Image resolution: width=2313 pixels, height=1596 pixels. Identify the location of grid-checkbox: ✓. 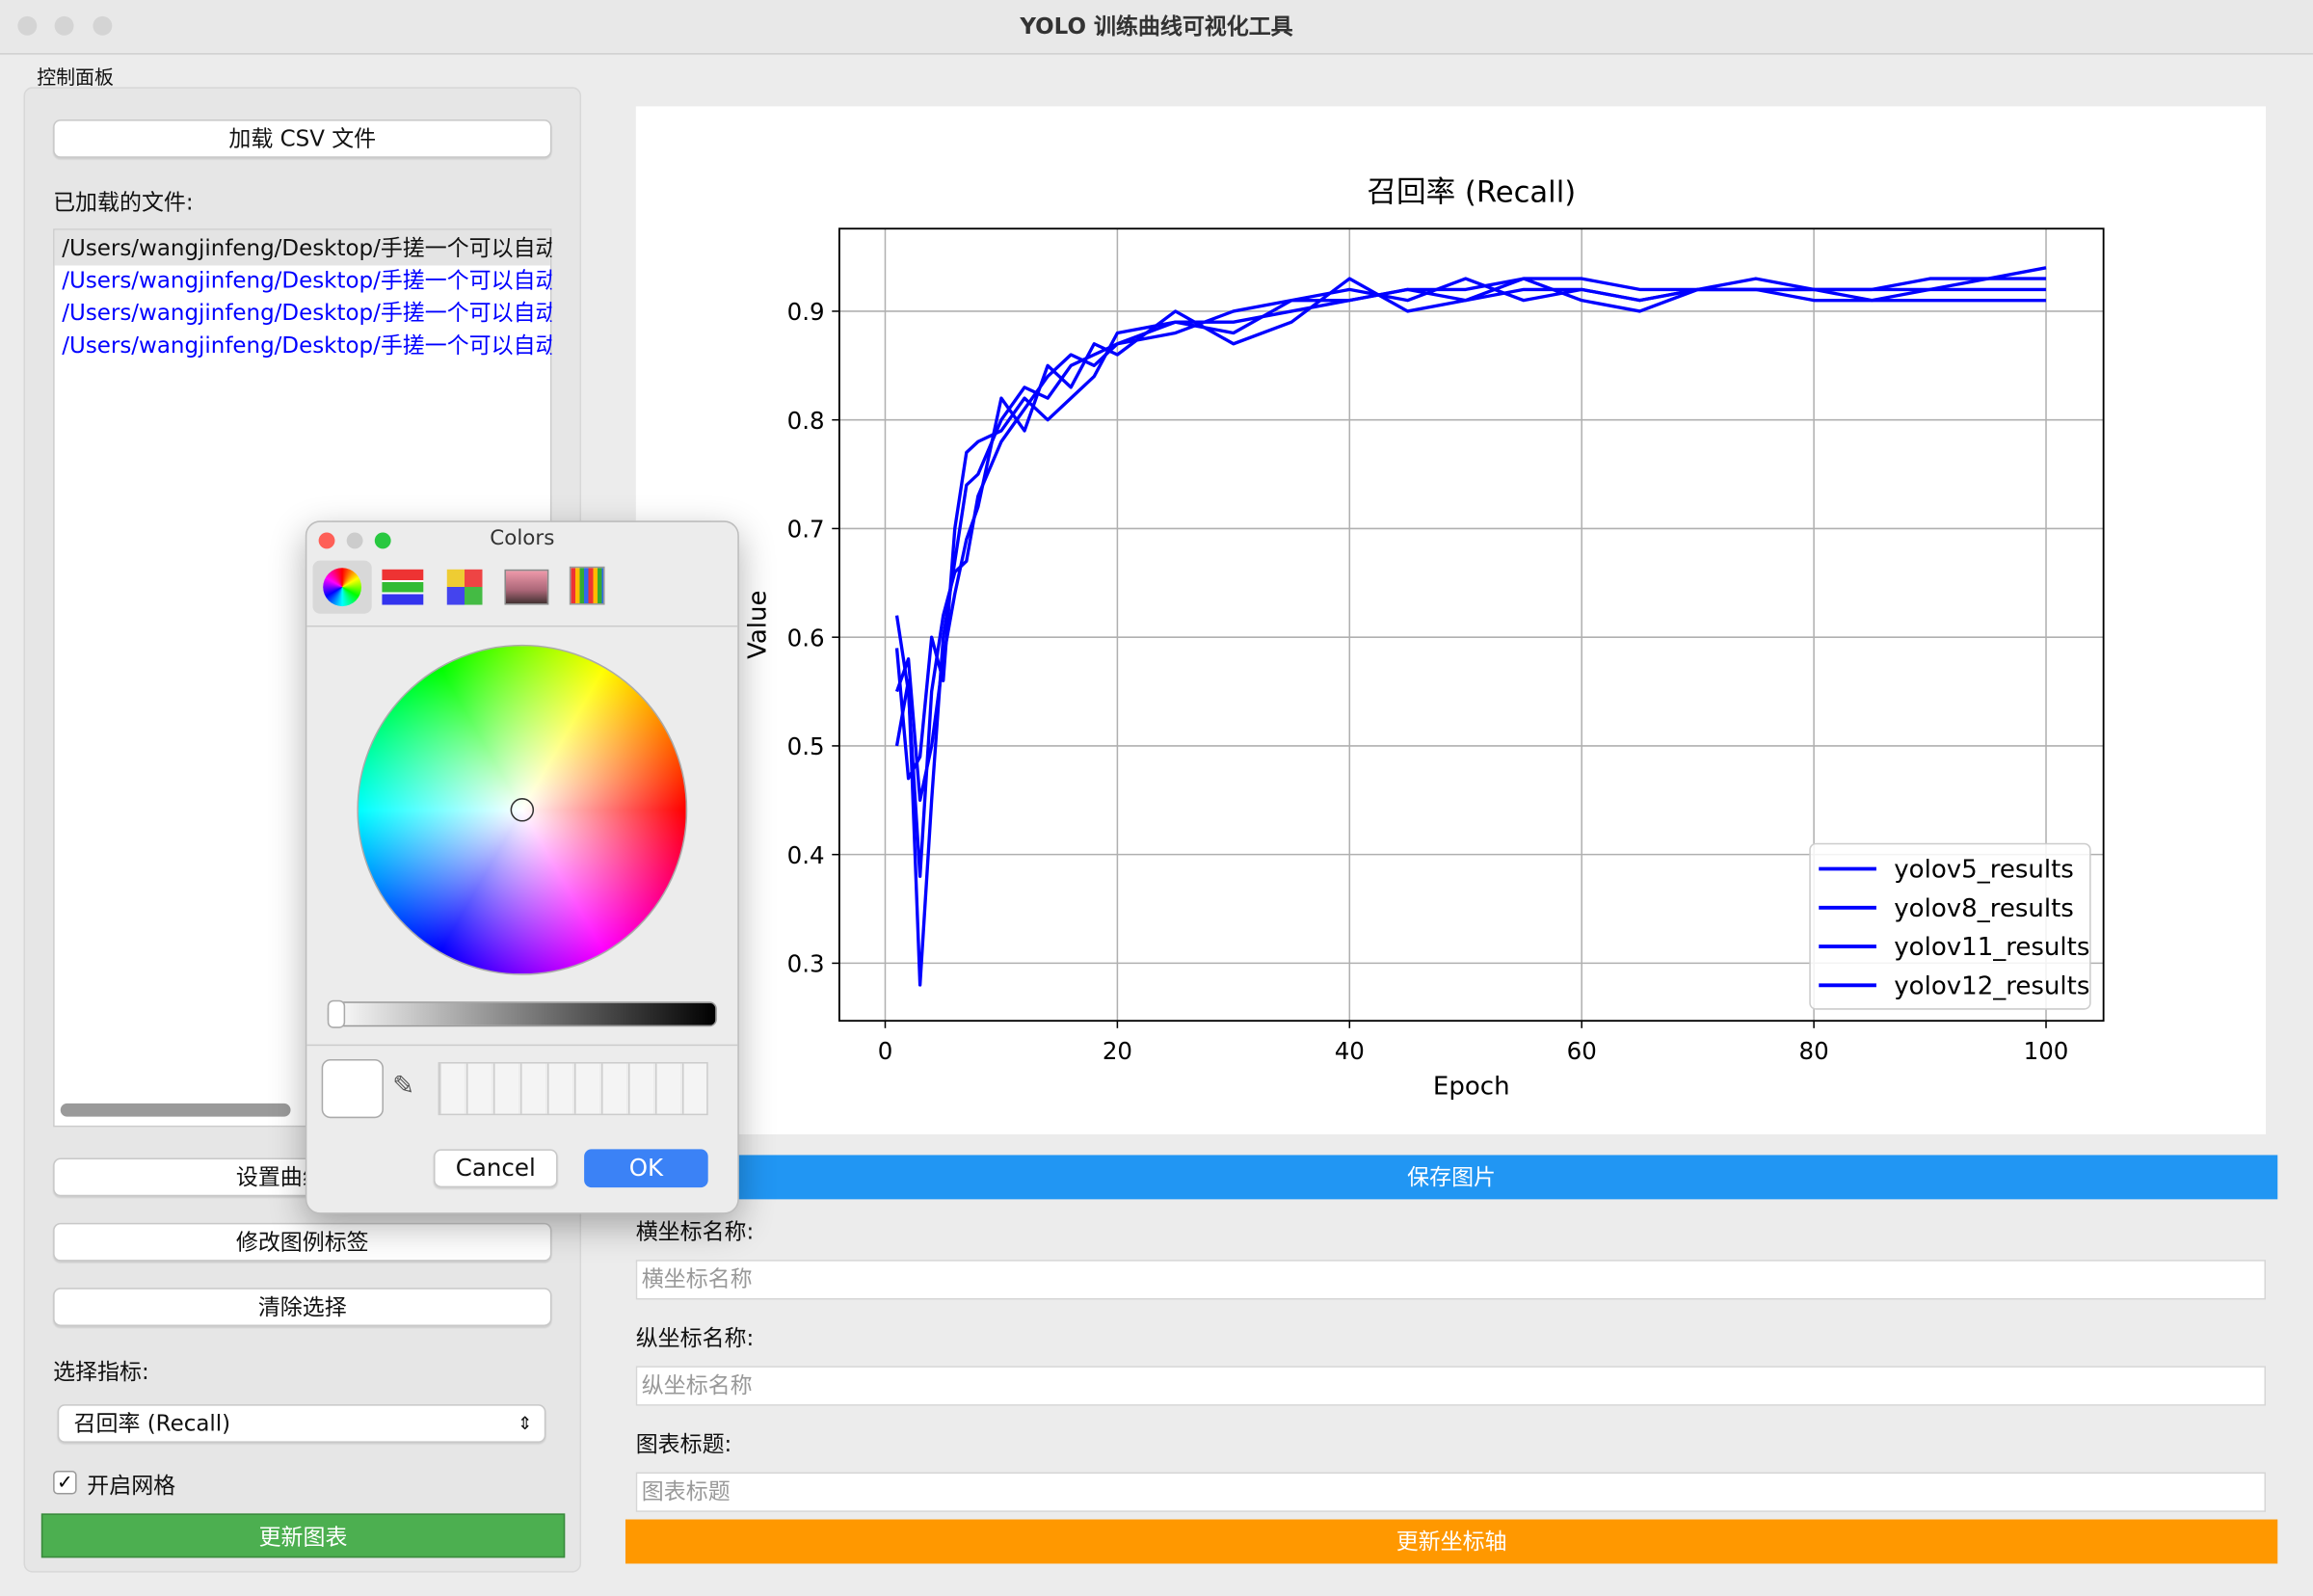
(65, 1483).